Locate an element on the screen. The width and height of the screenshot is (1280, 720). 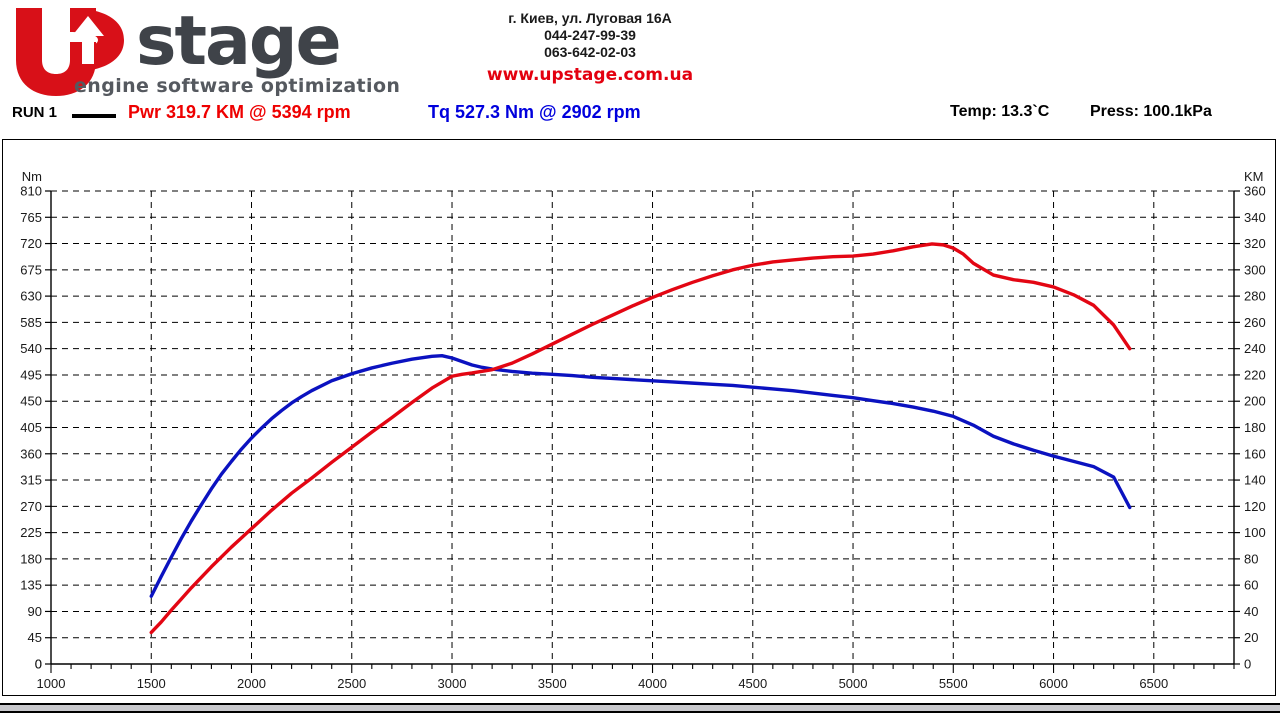
svg-text: 20 is located at coordinates (1251, 637).